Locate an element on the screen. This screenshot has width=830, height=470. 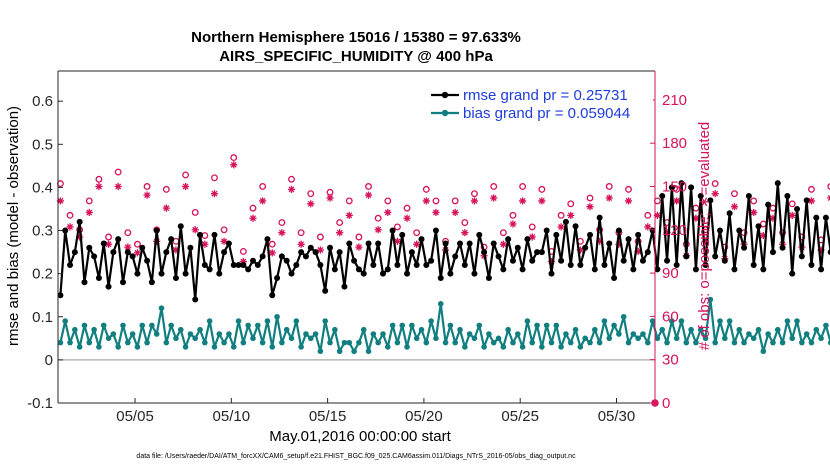
x-axis-label: May.01,2016 00:00:00 start is located at coordinates (360, 436).